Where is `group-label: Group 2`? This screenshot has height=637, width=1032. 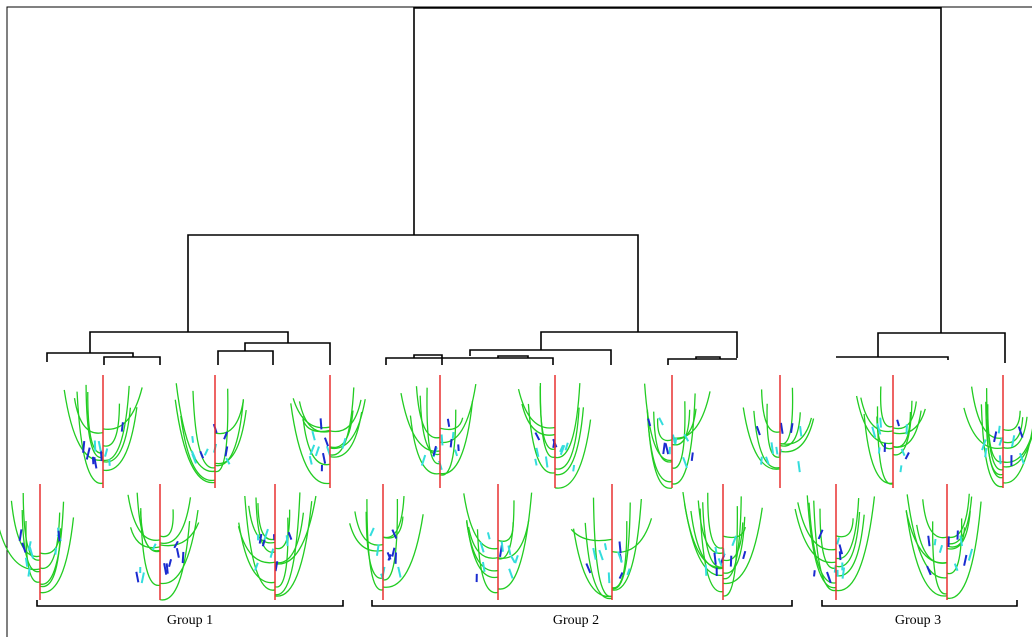 group-label: Group 2 is located at coordinates (576, 620).